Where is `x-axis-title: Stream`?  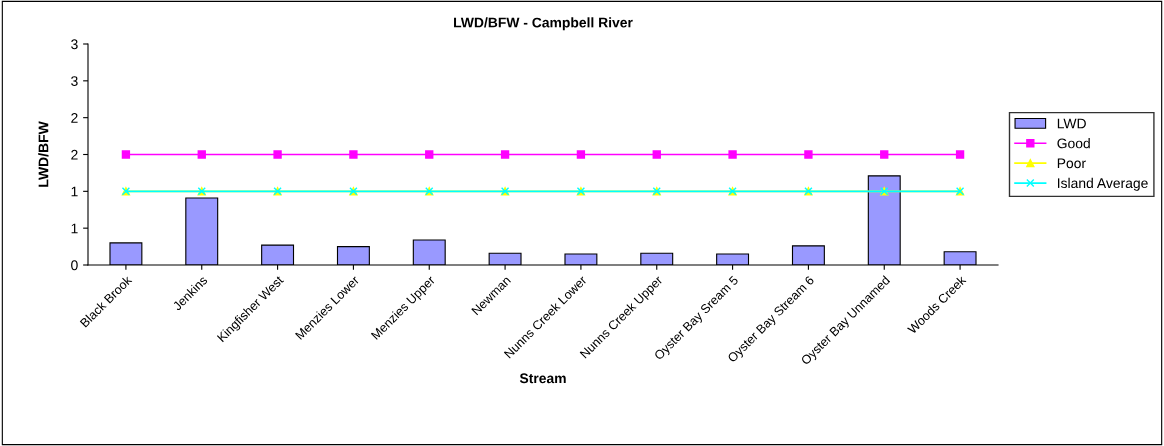 x-axis-title: Stream is located at coordinates (542, 378).